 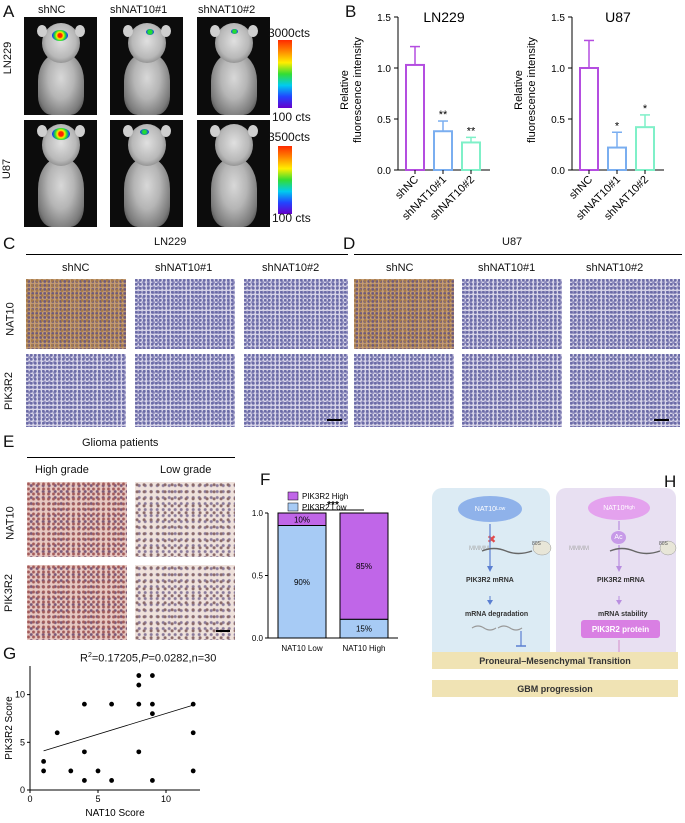 What do you see at coordinates (291, 218) in the screenshot?
I see `u87-scale-min: 100 cts` at bounding box center [291, 218].